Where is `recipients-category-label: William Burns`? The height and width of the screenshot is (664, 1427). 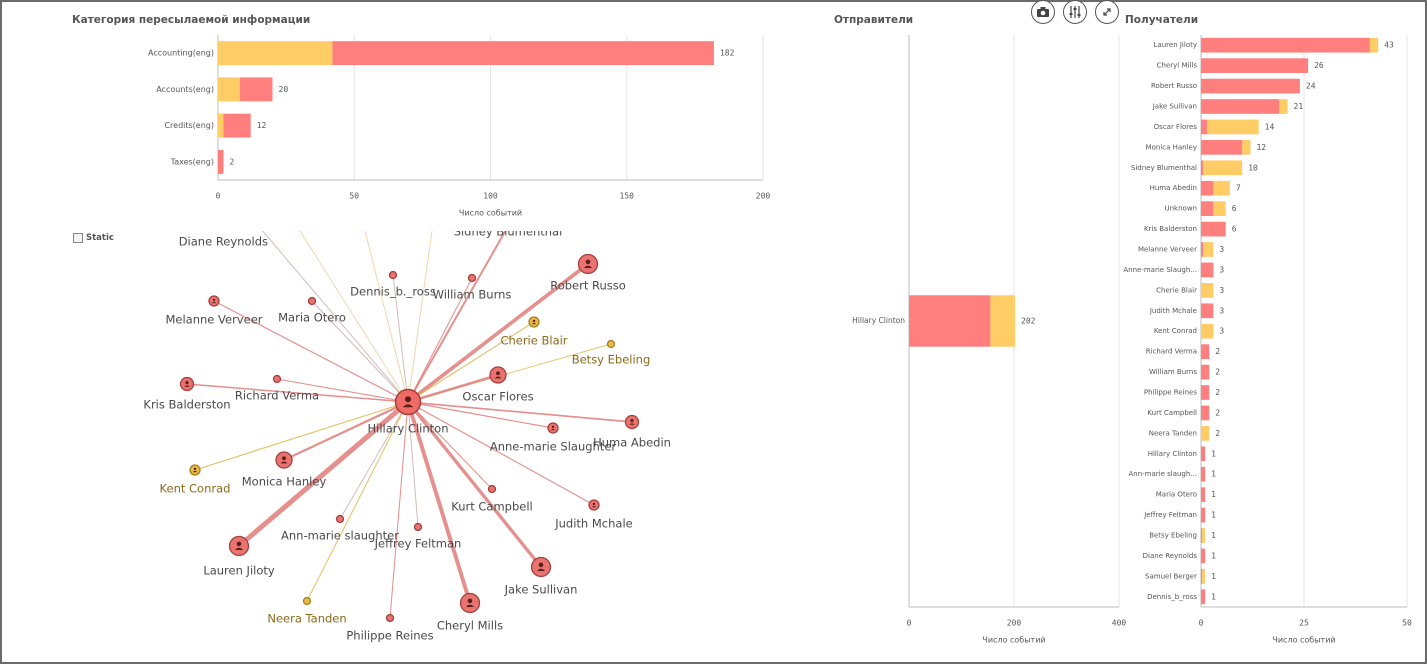
recipients-category-label: William Burns is located at coordinates (1173, 372).